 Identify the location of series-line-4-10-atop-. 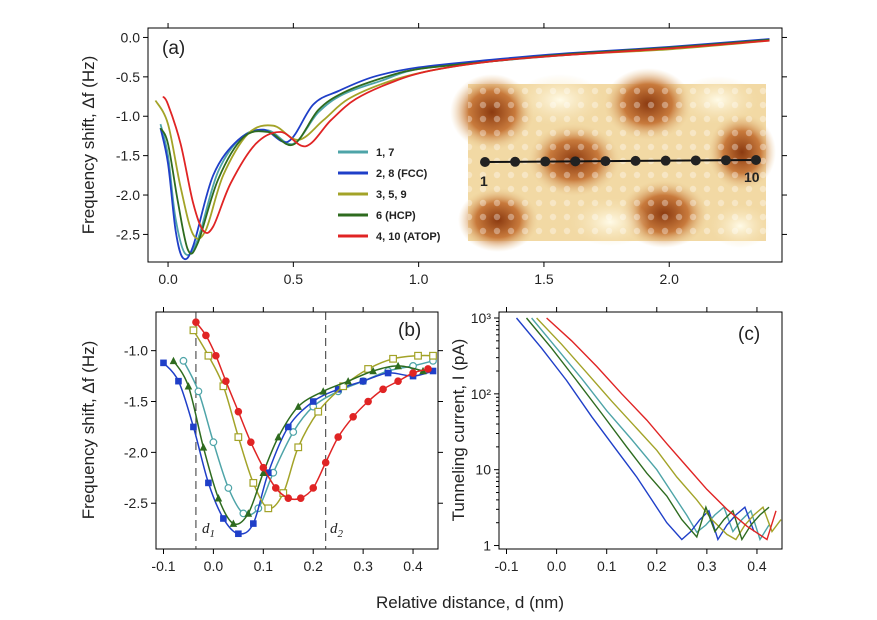
(661, 429).